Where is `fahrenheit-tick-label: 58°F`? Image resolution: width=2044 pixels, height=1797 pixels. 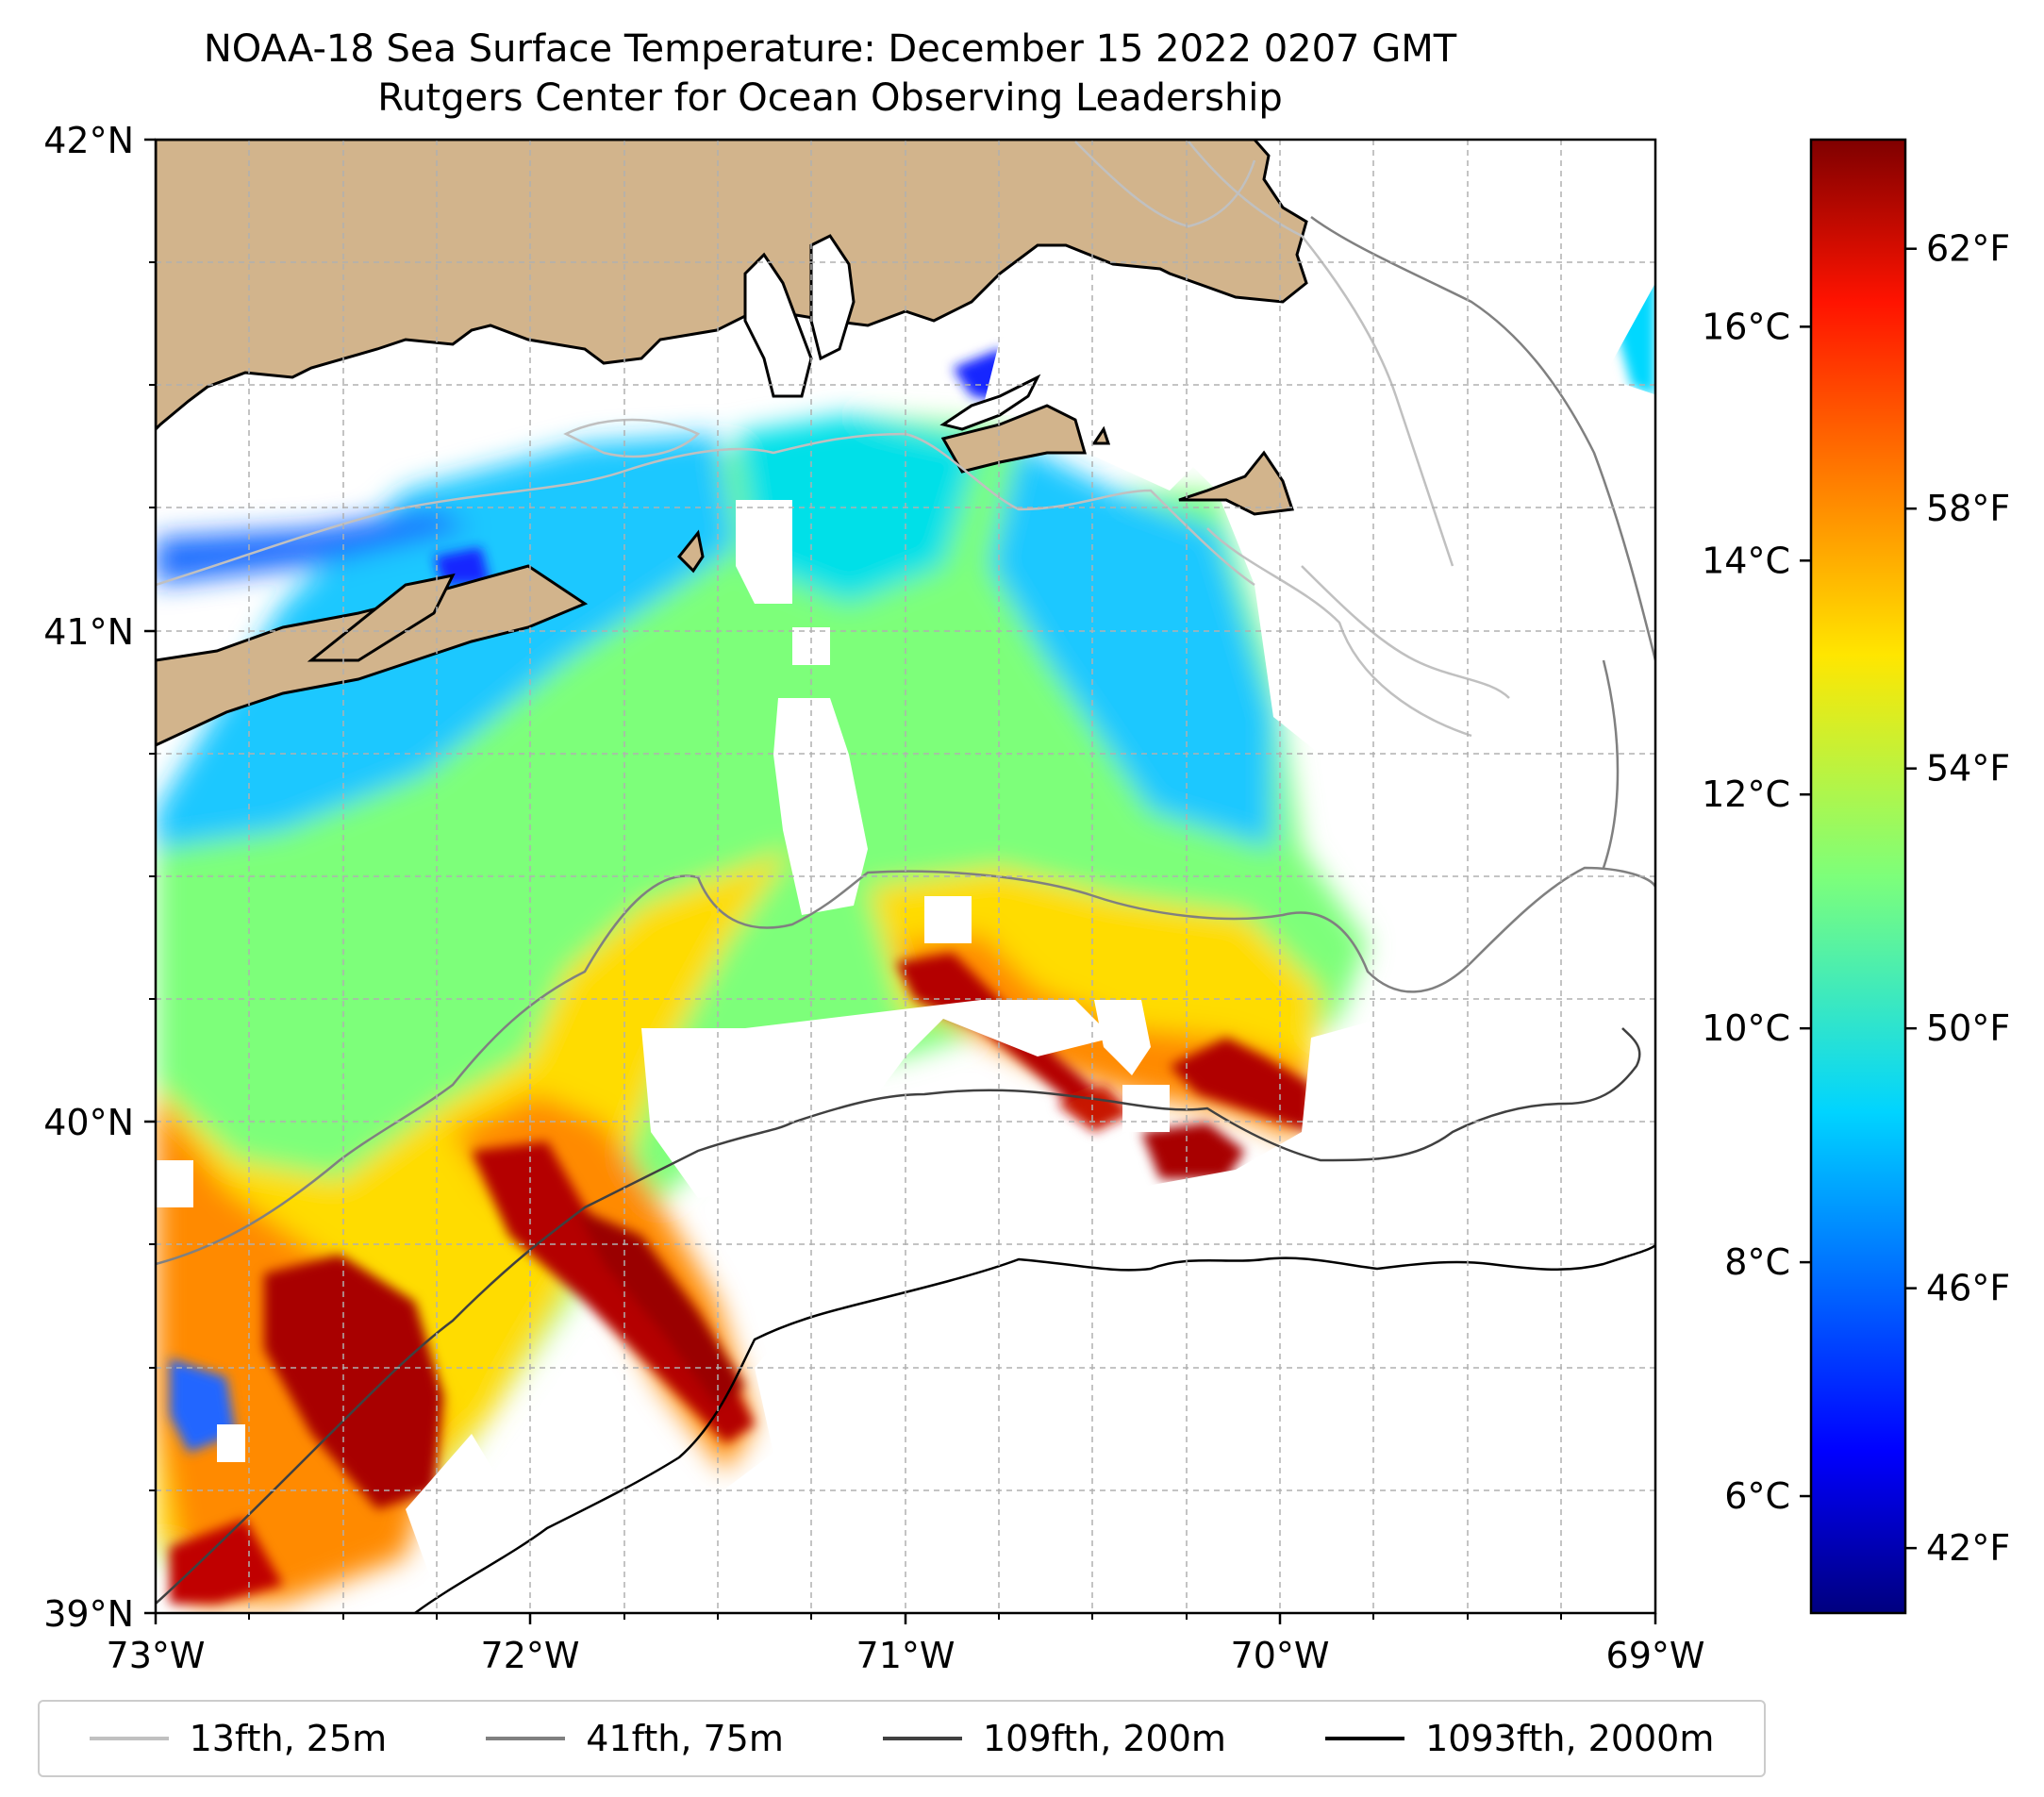
fahrenheit-tick-label: 58°F is located at coordinates (1968, 508).